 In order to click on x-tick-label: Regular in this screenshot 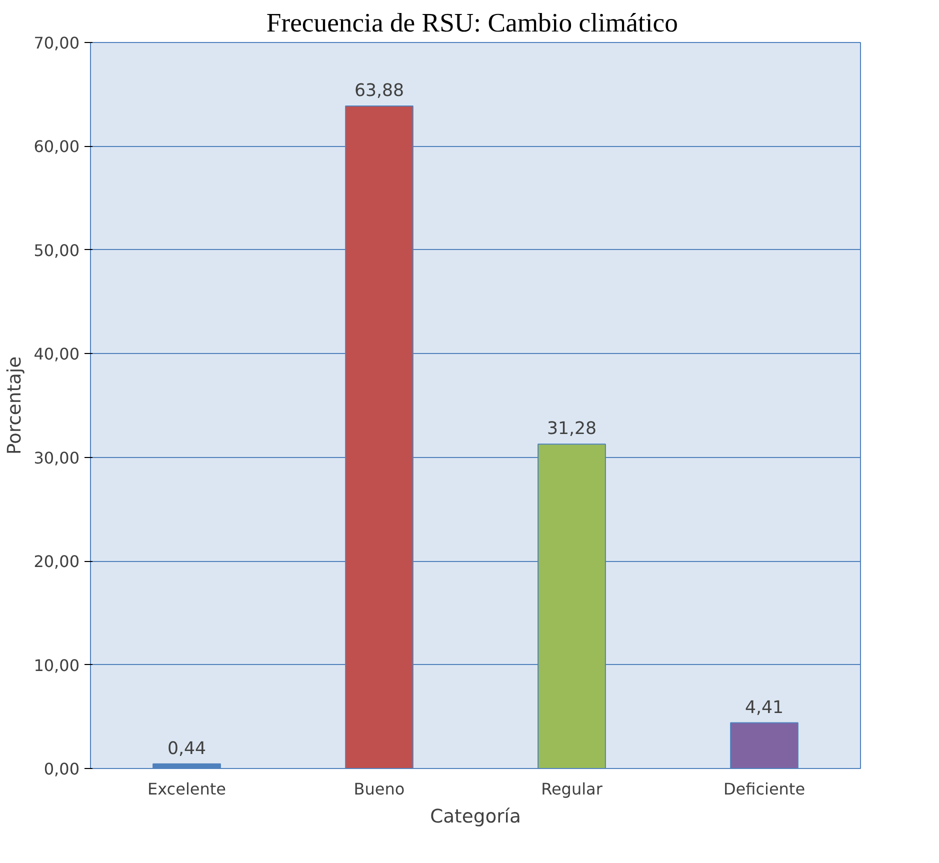, I will do `click(572, 789)`.